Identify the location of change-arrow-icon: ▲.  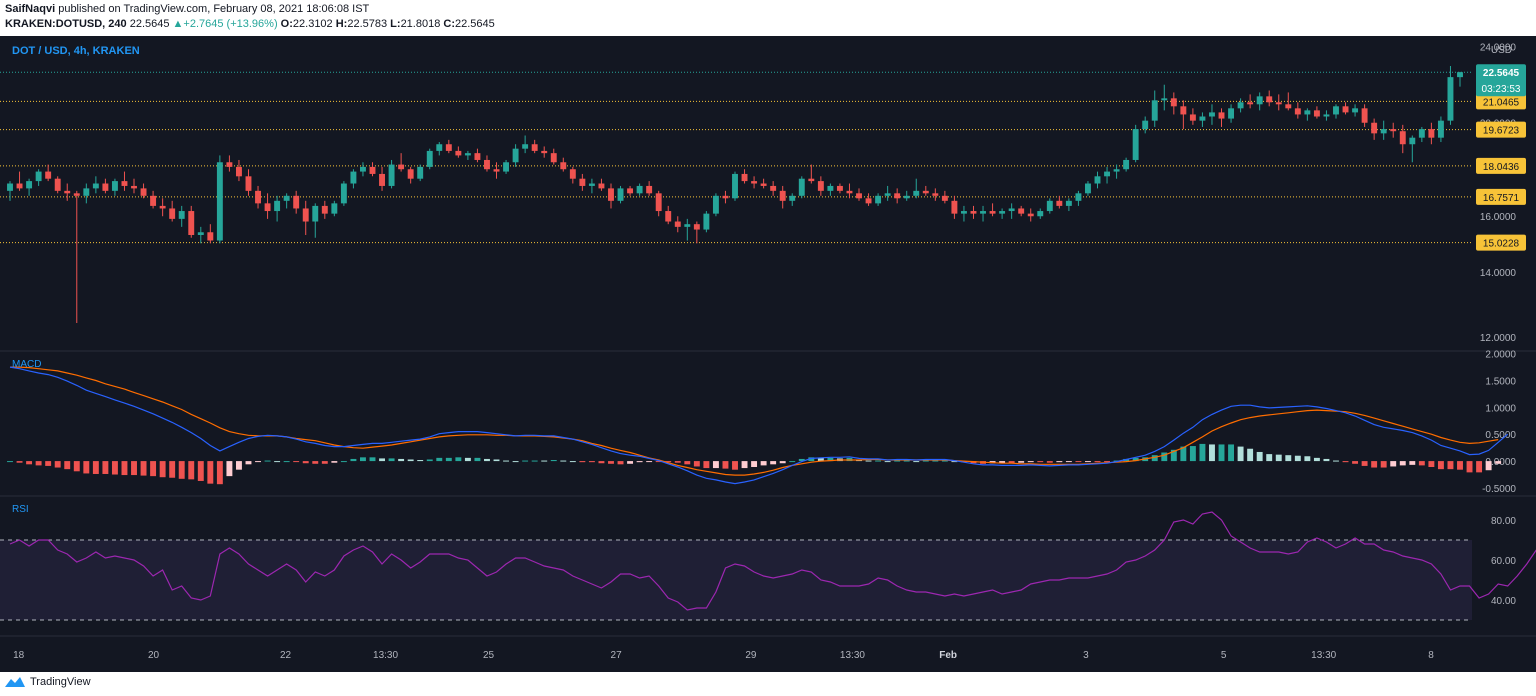
(178, 24).